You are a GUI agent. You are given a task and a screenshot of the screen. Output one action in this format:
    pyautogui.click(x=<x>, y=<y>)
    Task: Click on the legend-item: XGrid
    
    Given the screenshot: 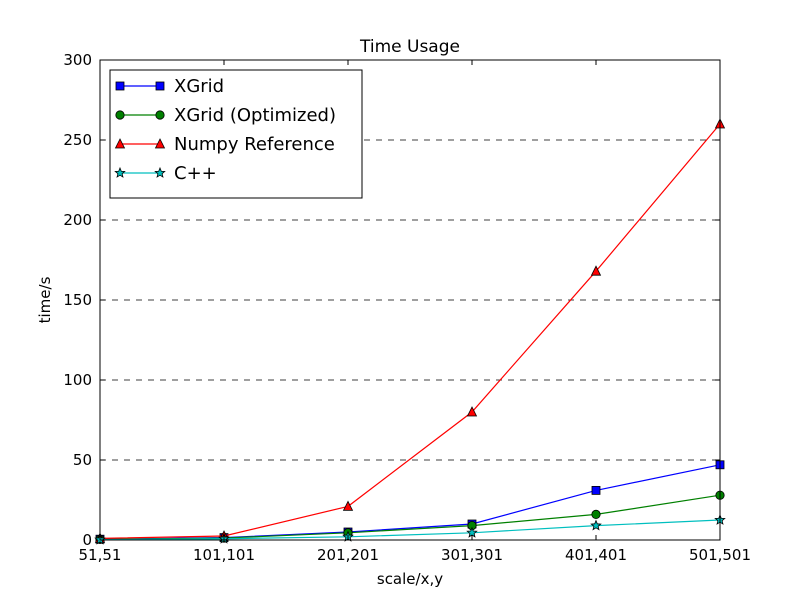 What is the action you would take?
    pyautogui.click(x=169, y=86)
    